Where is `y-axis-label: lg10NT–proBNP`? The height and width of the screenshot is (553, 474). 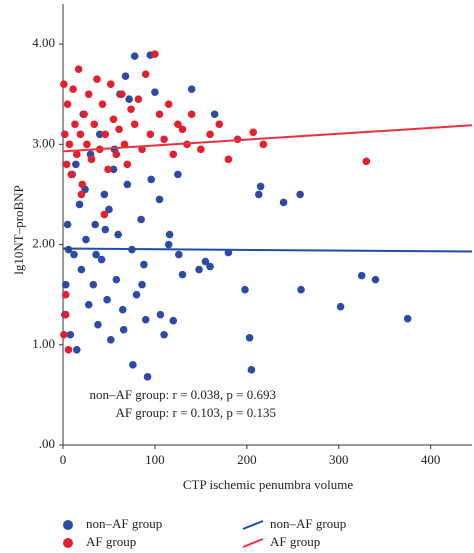
y-axis-label: lg10NT–proBNP is located at coordinates (18, 230).